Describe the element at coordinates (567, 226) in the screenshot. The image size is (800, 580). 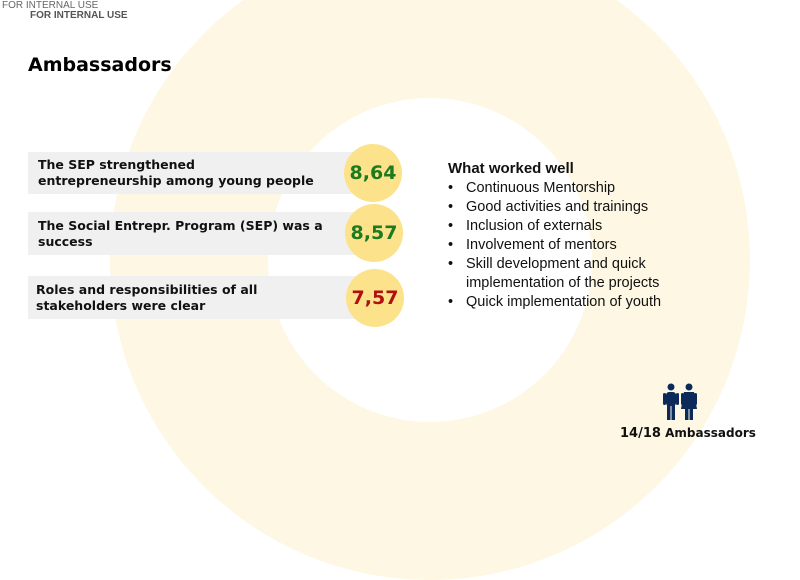
I see `list-item: Inclusion of externals` at that location.